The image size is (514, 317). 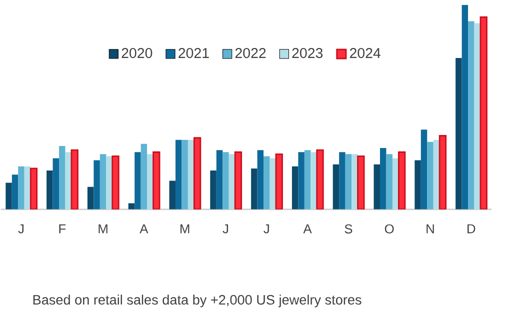 I want to click on x-tick-label: S, so click(x=348, y=229).